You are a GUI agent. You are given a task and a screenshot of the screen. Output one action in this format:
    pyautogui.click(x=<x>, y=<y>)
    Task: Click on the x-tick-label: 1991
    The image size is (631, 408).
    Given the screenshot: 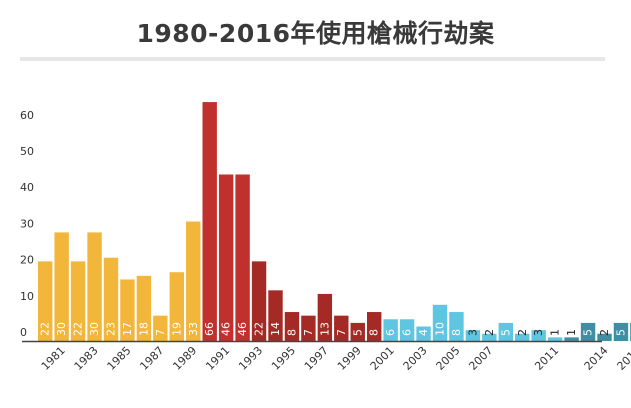 What is the action you would take?
    pyautogui.click(x=217, y=358)
    